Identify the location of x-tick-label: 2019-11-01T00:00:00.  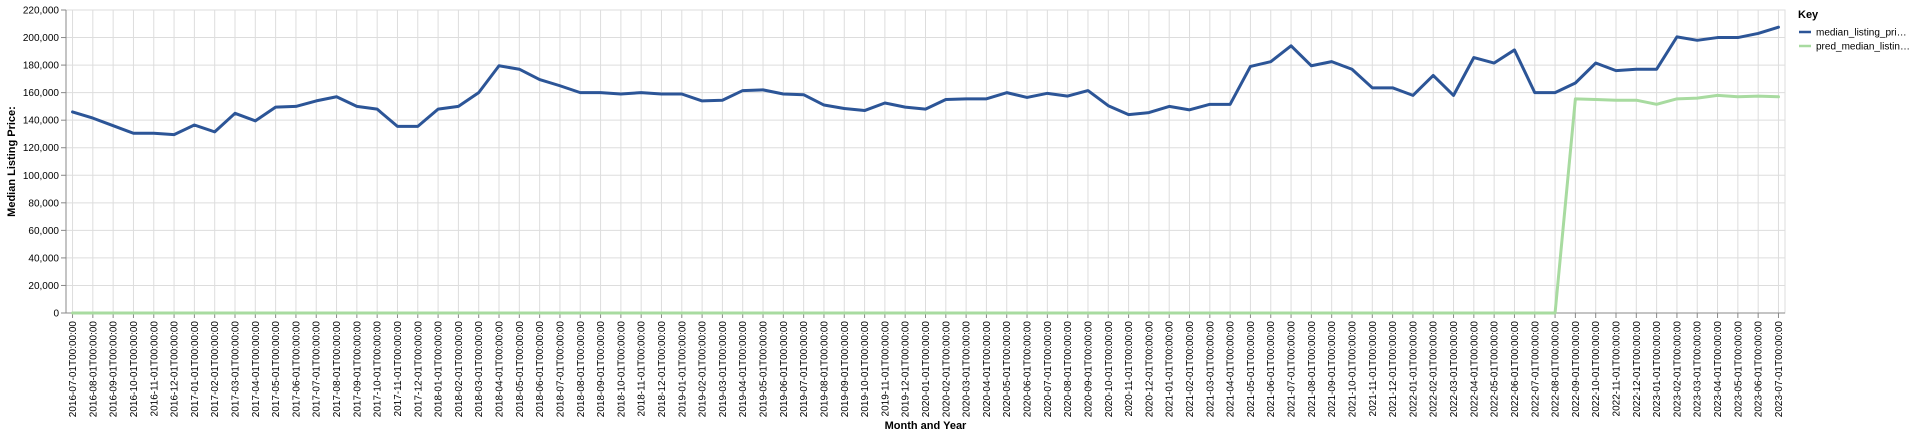
(885, 369).